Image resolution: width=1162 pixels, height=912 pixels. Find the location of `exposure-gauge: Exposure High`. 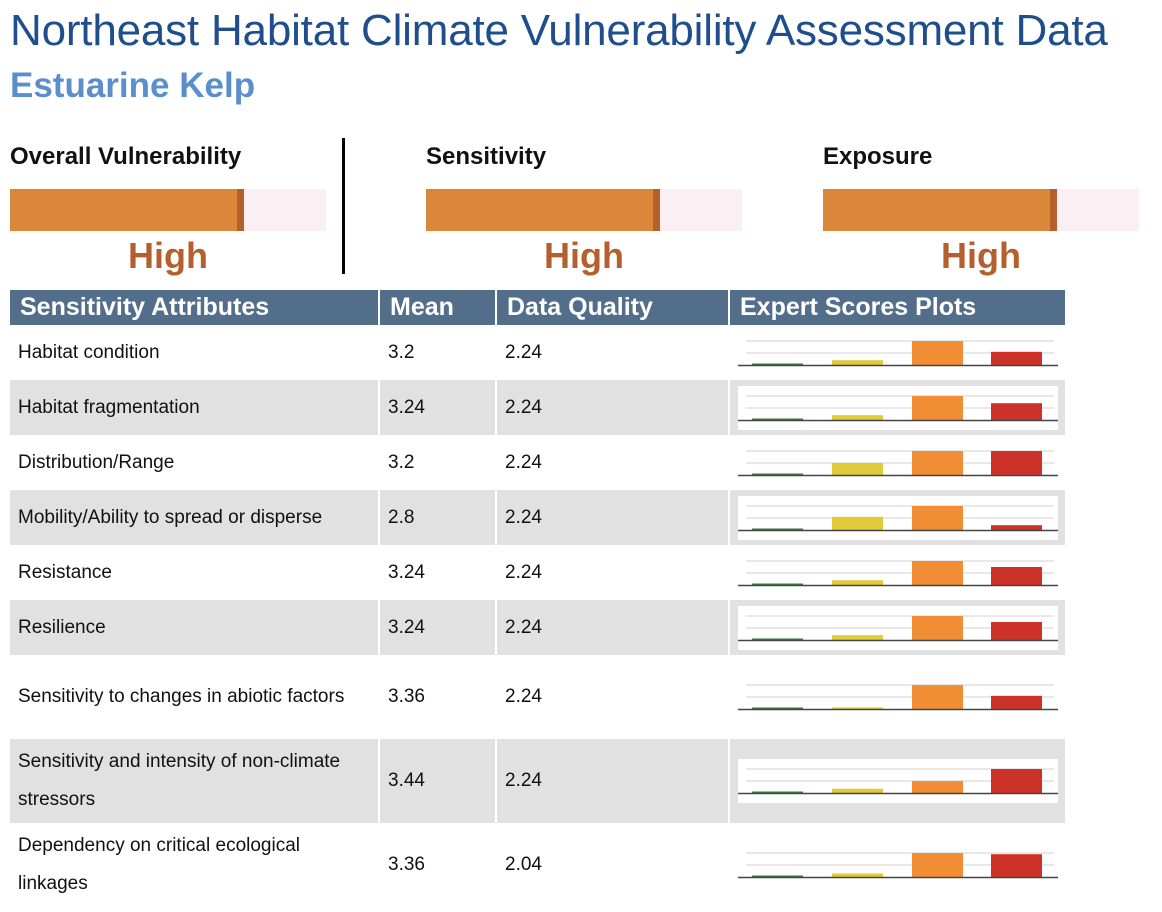

exposure-gauge: Exposure High is located at coordinates (981, 210).